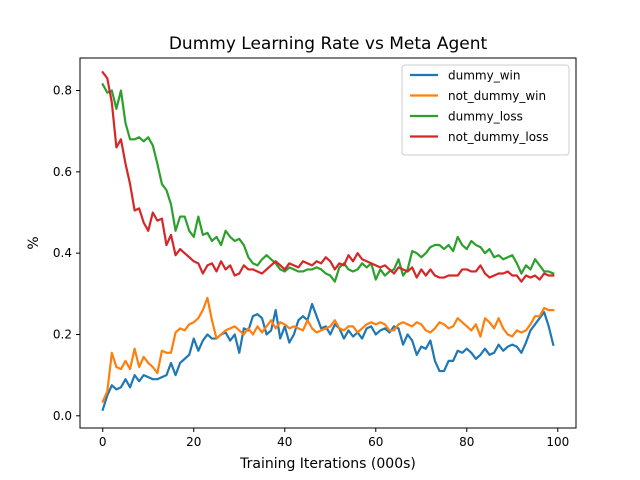 The height and width of the screenshot is (480, 640). I want to click on chart-title: Dummy Learning Rate vs Meta Agent, so click(328, 44).